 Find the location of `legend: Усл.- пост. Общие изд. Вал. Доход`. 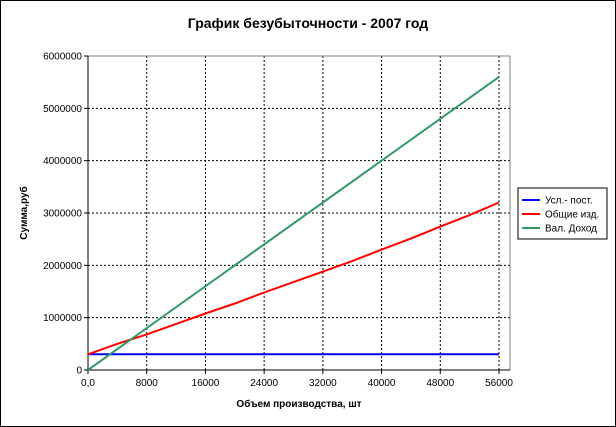

legend: Усл.- пост. Общие изд. Вал. Доход is located at coordinates (562, 213).